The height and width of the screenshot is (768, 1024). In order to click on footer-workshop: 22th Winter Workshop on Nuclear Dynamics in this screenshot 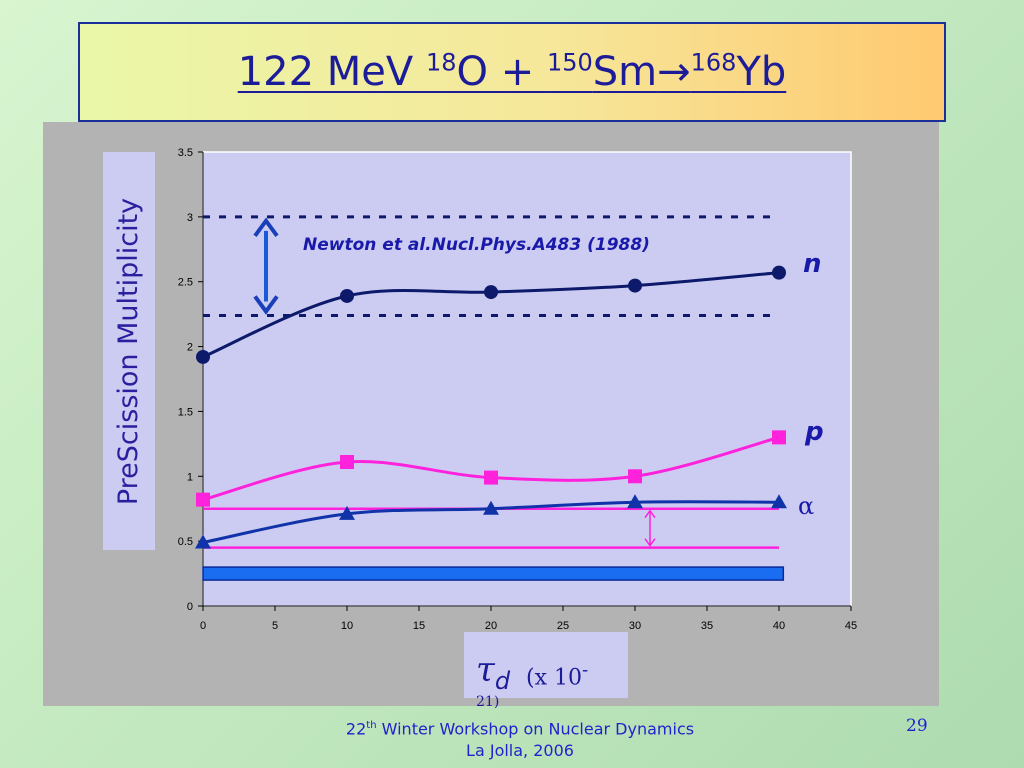, I will do `click(520, 727)`.